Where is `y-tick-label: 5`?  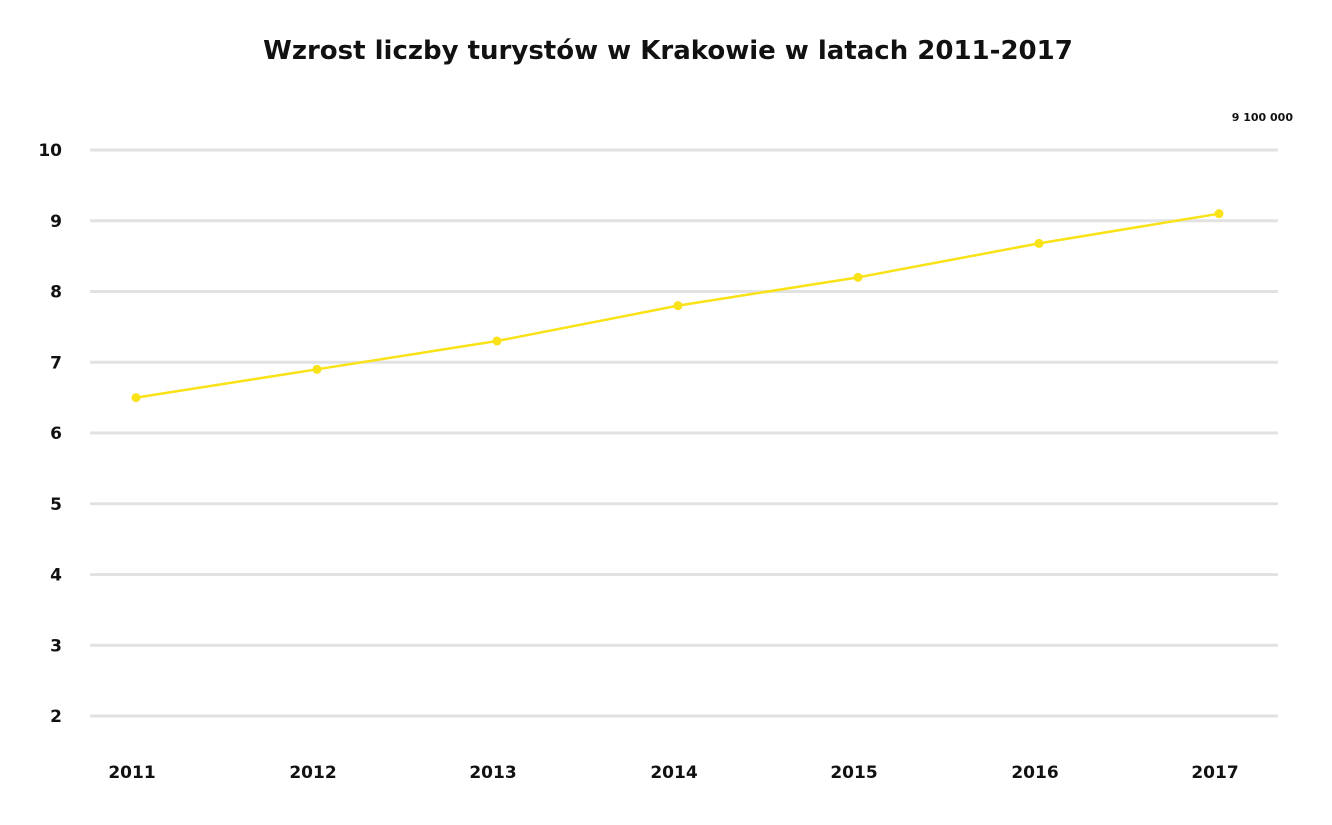 y-tick-label: 5 is located at coordinates (56, 505).